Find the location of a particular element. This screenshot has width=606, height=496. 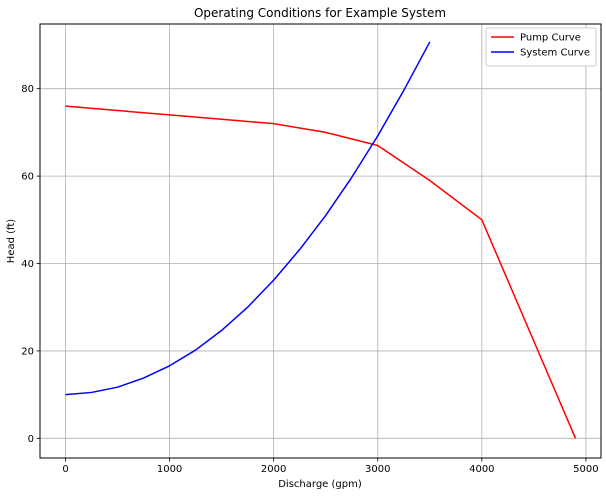

y-tick-label: 60 is located at coordinates (27, 177).